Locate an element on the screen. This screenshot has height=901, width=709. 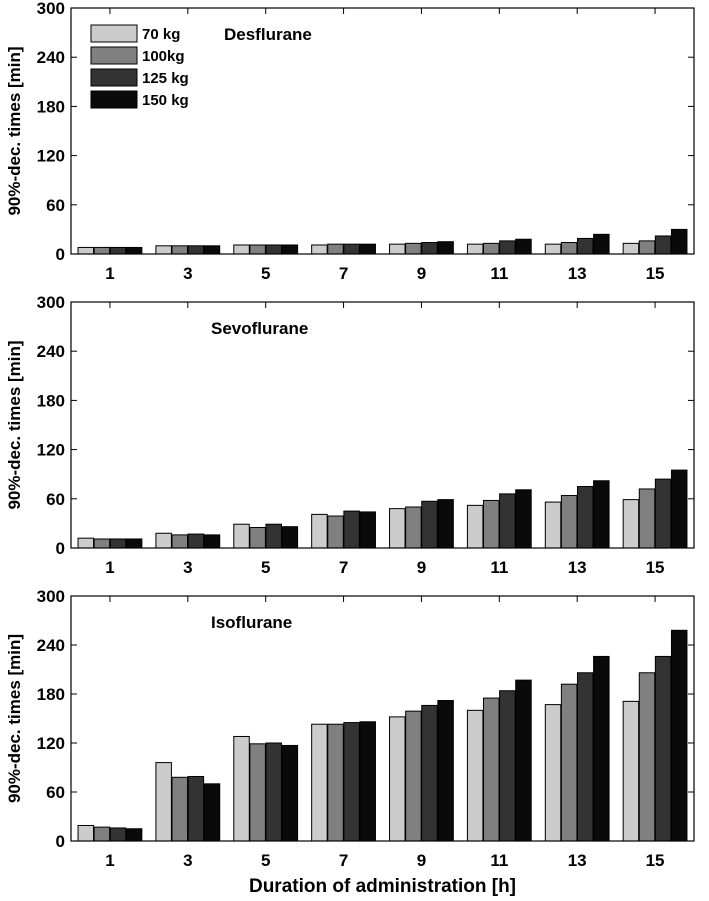
bar-70kg-13h is located at coordinates (553, 773).